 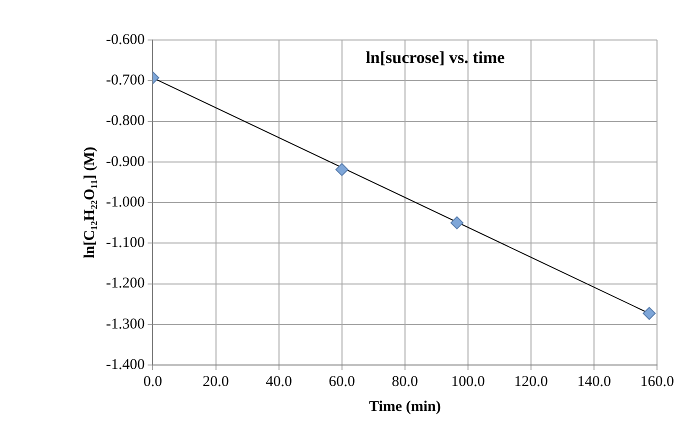 What do you see at coordinates (125, 284) in the screenshot?
I see `y-tick-label: -1.200` at bounding box center [125, 284].